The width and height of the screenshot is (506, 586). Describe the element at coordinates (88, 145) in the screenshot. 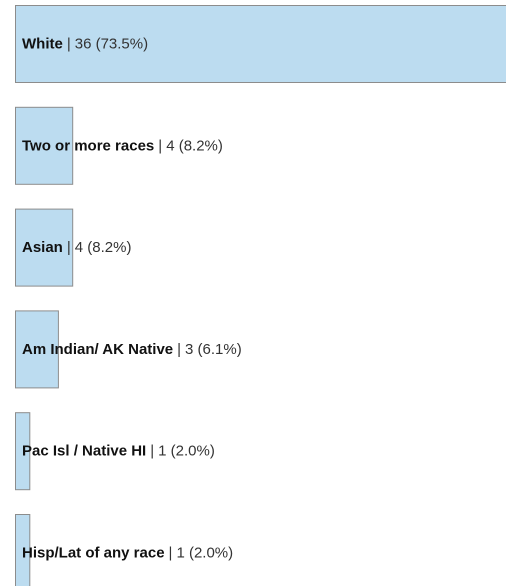

I see `category-label: Two or more races` at that location.